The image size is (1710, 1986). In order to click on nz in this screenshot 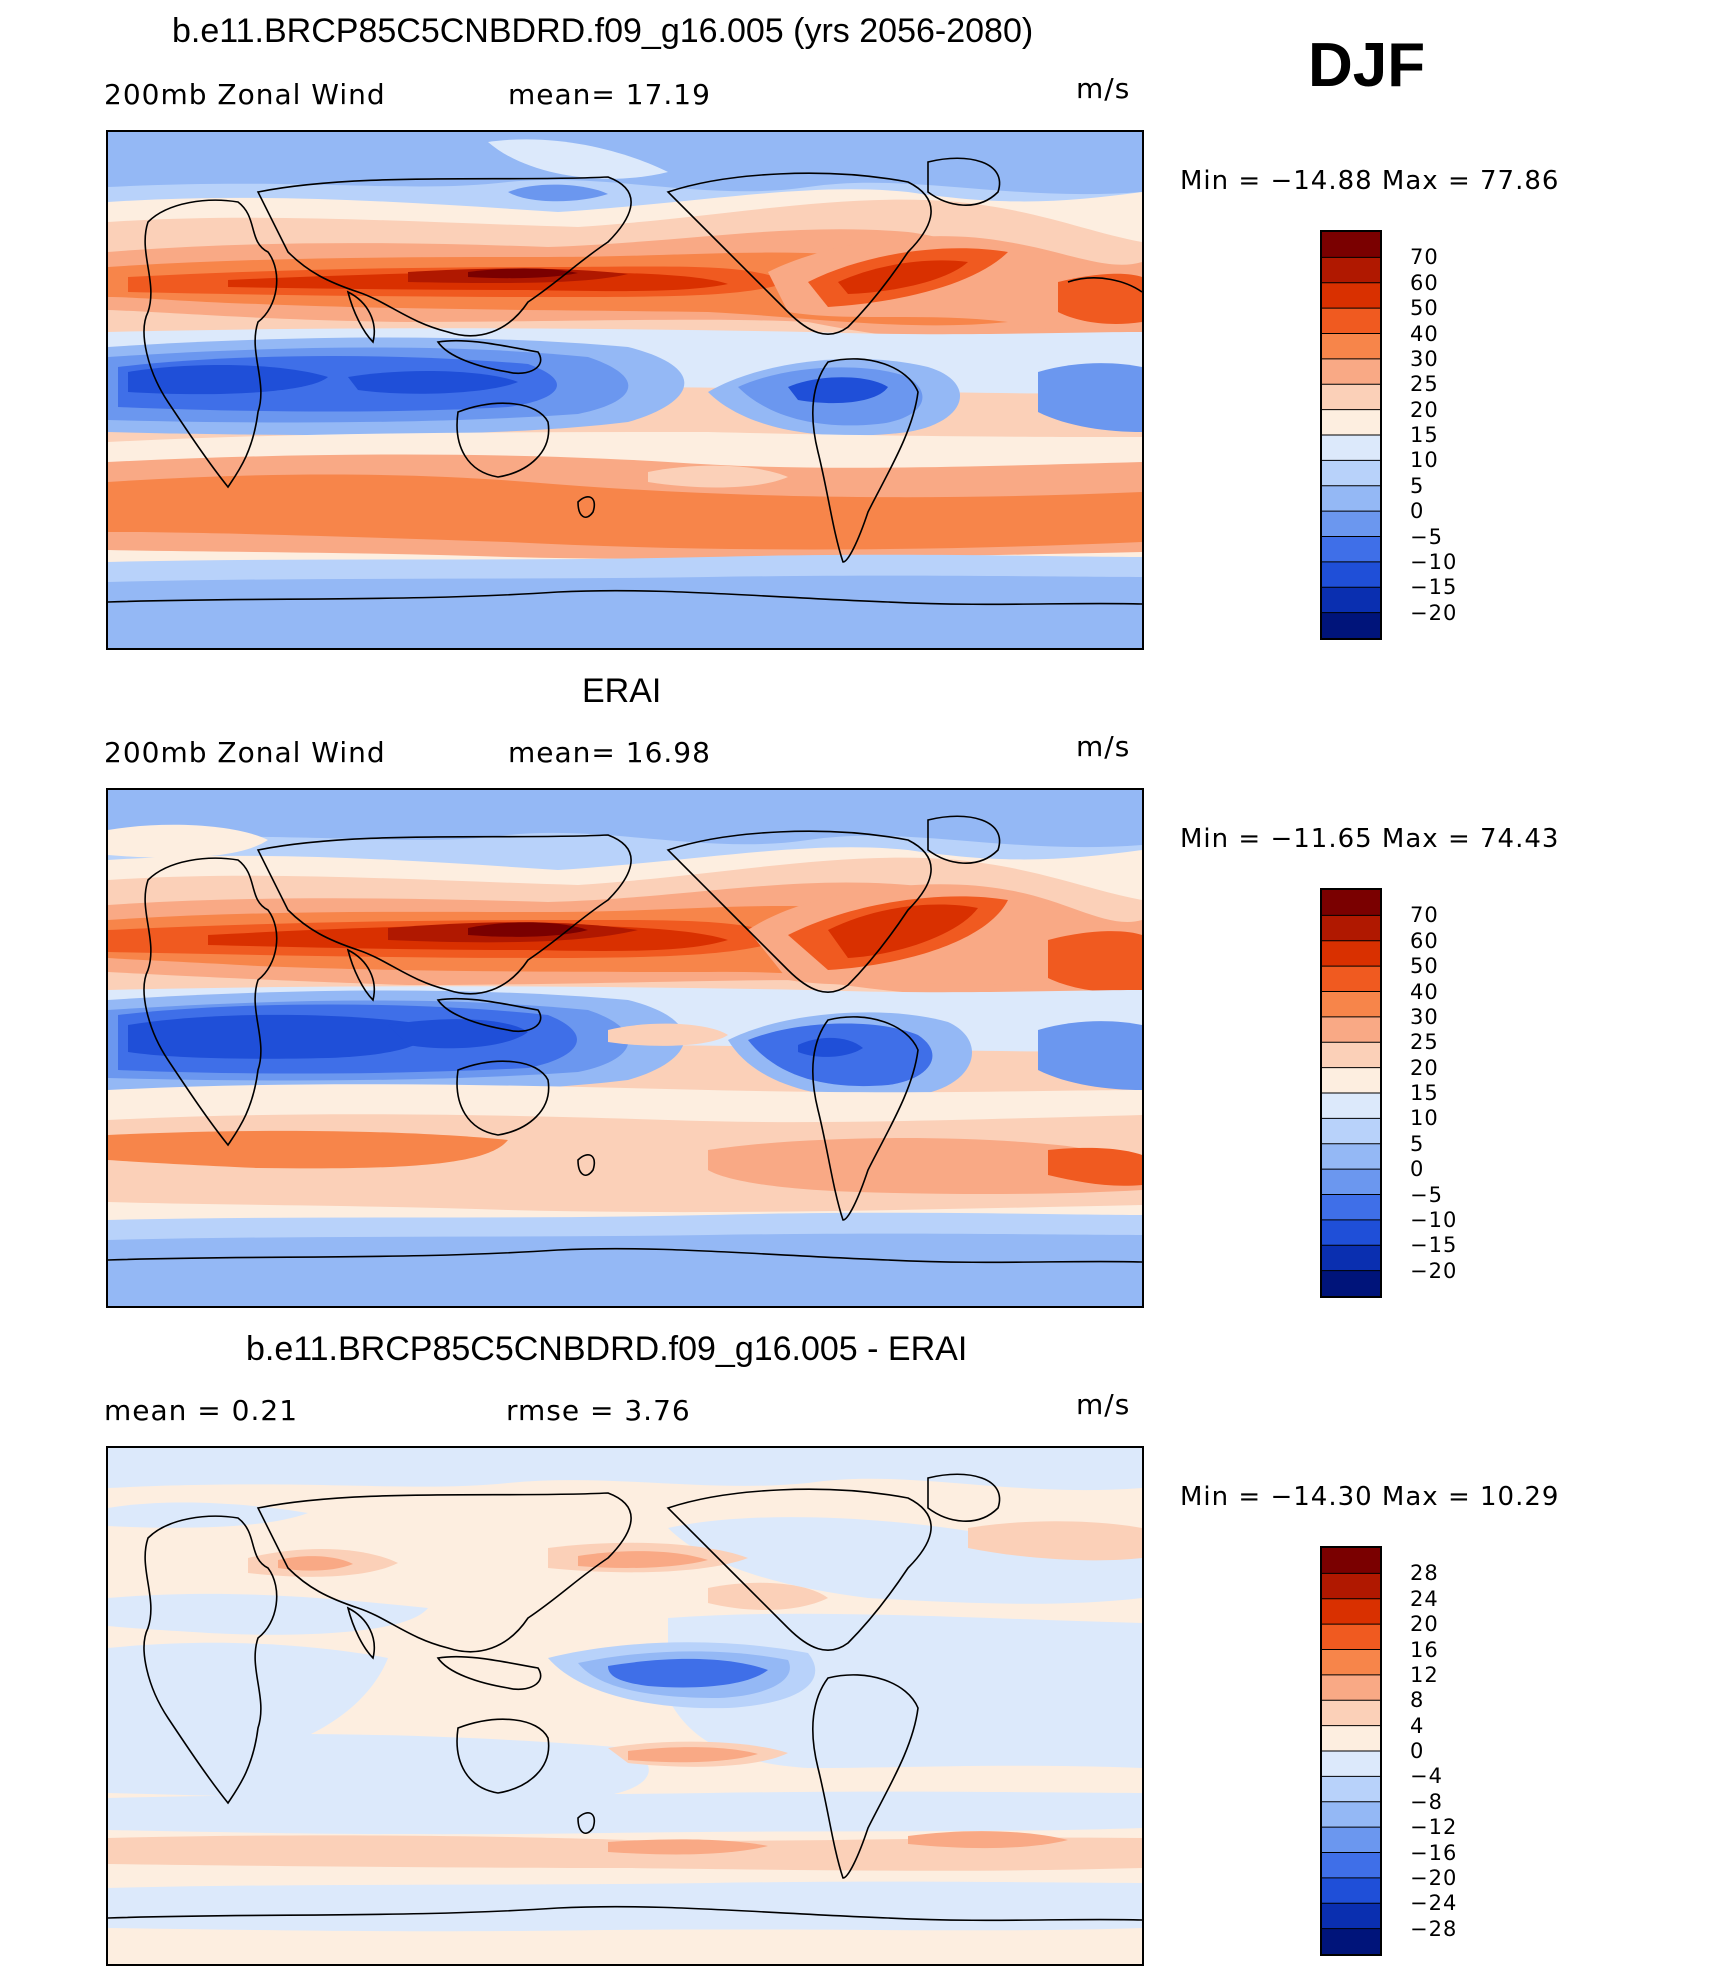, I will do `click(586, 507)`.